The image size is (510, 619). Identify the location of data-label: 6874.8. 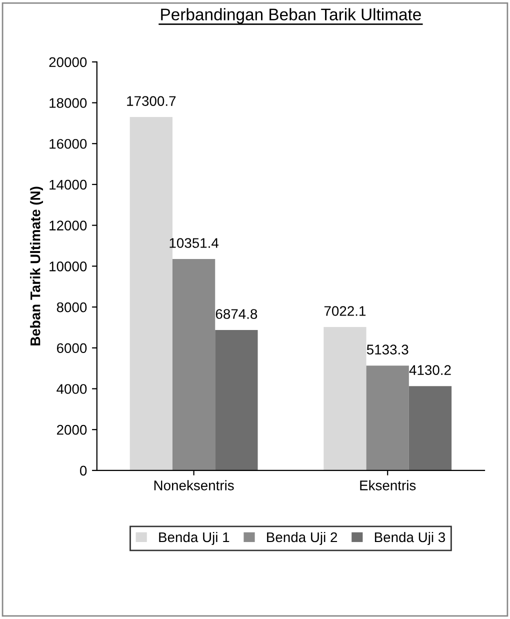
(237, 314).